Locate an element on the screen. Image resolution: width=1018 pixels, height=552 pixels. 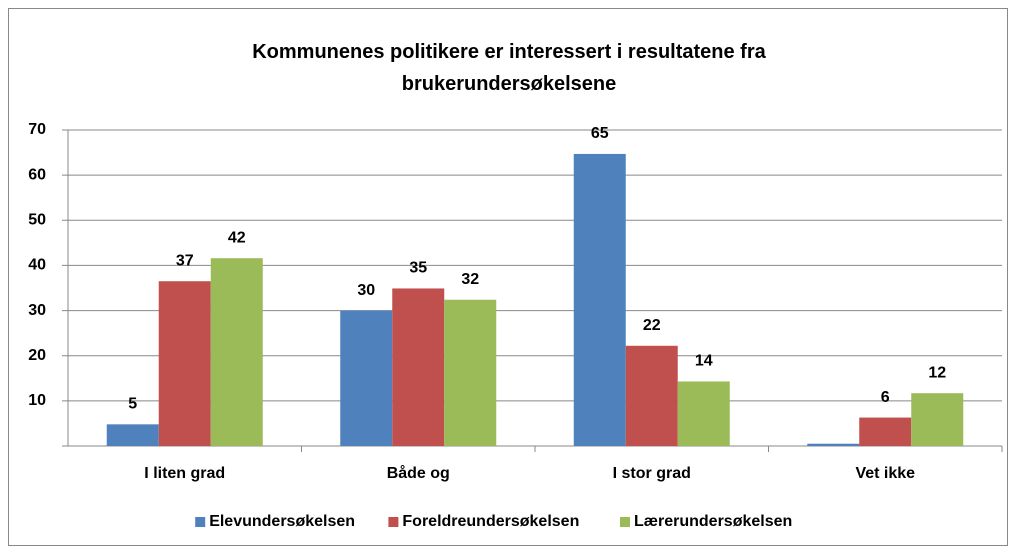
legend-label: Lærerundersøkelsen is located at coordinates (713, 521).